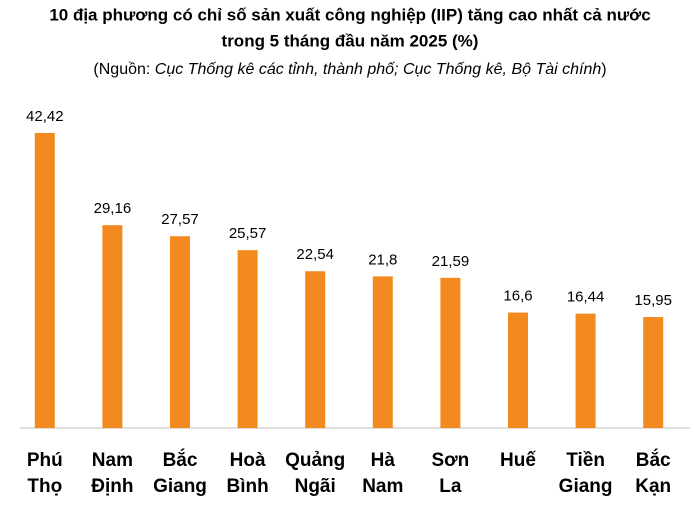 The image size is (700, 506). What do you see at coordinates (451, 460) in the screenshot?
I see `x-tick-label: Sơn` at bounding box center [451, 460].